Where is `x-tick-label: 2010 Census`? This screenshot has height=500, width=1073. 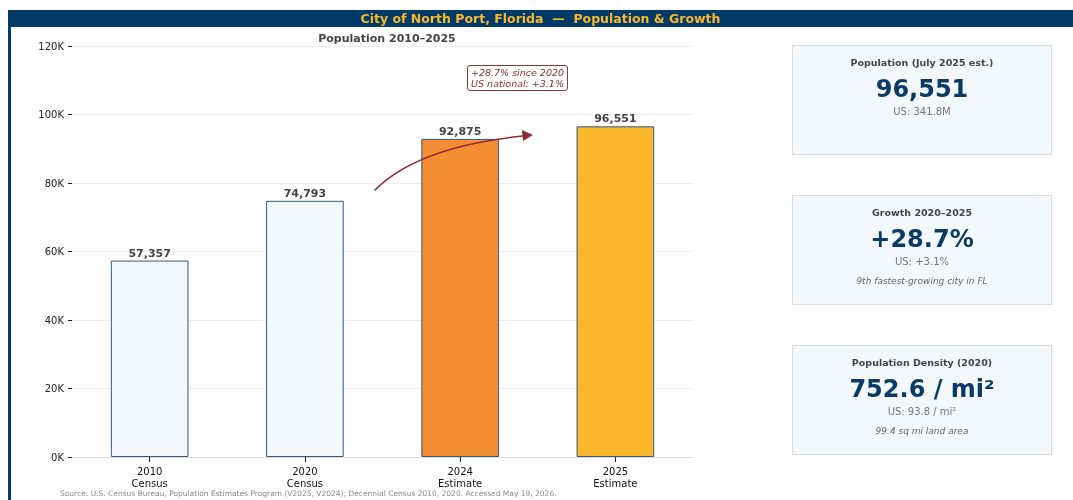
x-tick-label: 2010 Census is located at coordinates (149, 477).